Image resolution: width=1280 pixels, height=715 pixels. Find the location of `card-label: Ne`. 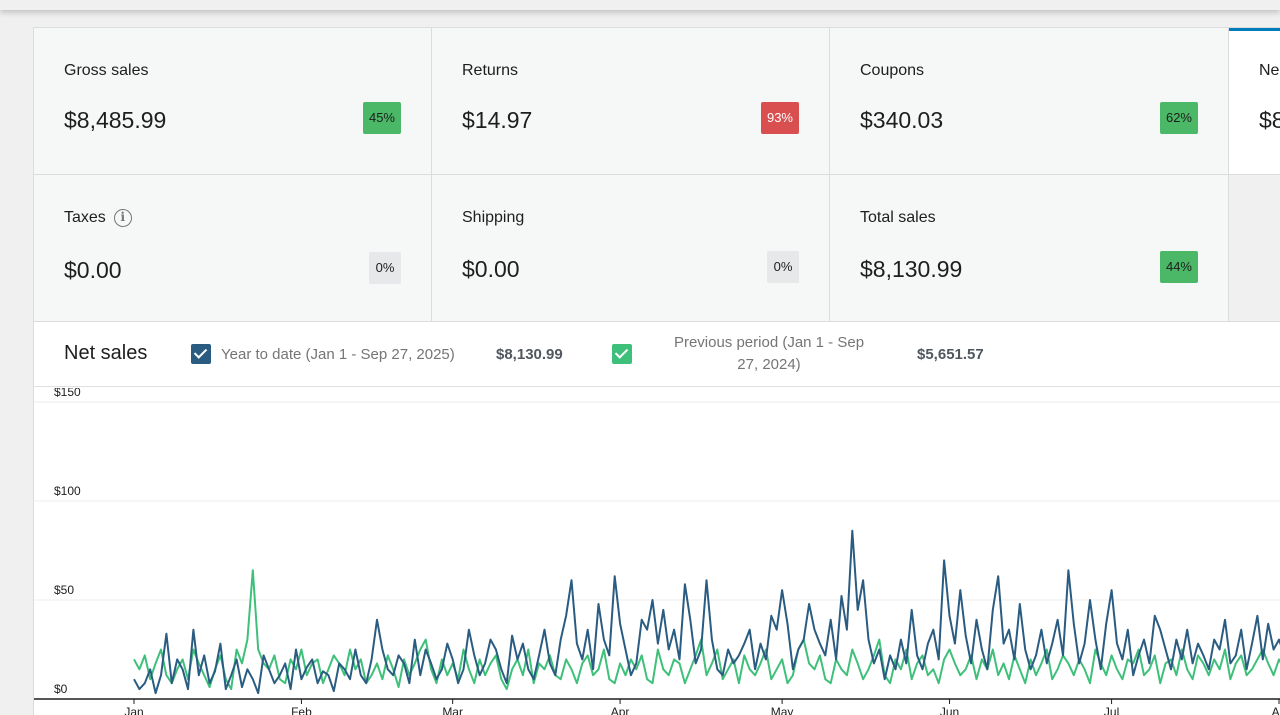

card-label: Ne is located at coordinates (1269, 70).